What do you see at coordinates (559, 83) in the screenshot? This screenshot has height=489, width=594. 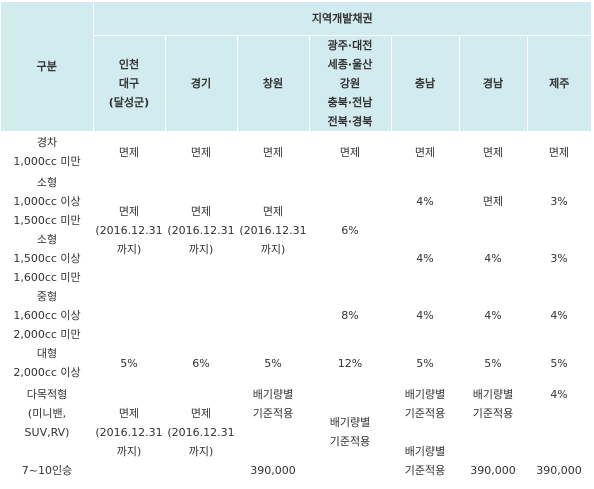 I see `header-region-jeju: 제주` at bounding box center [559, 83].